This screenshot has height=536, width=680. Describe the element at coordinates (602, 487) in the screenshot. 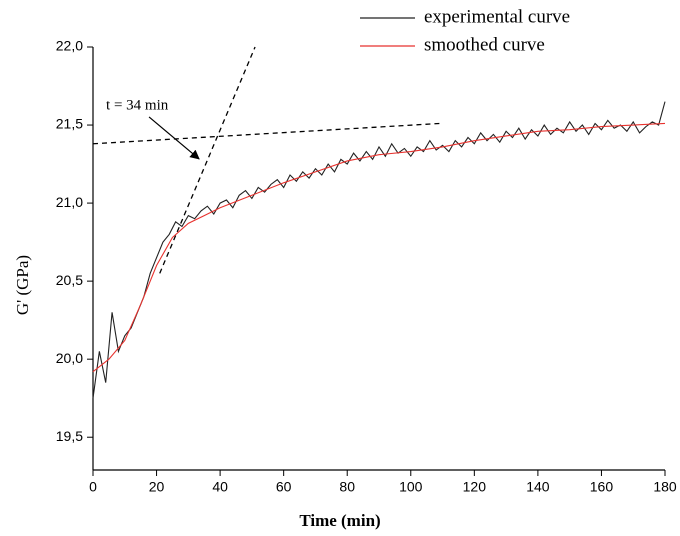

I see `x-tick-label: 160` at that location.